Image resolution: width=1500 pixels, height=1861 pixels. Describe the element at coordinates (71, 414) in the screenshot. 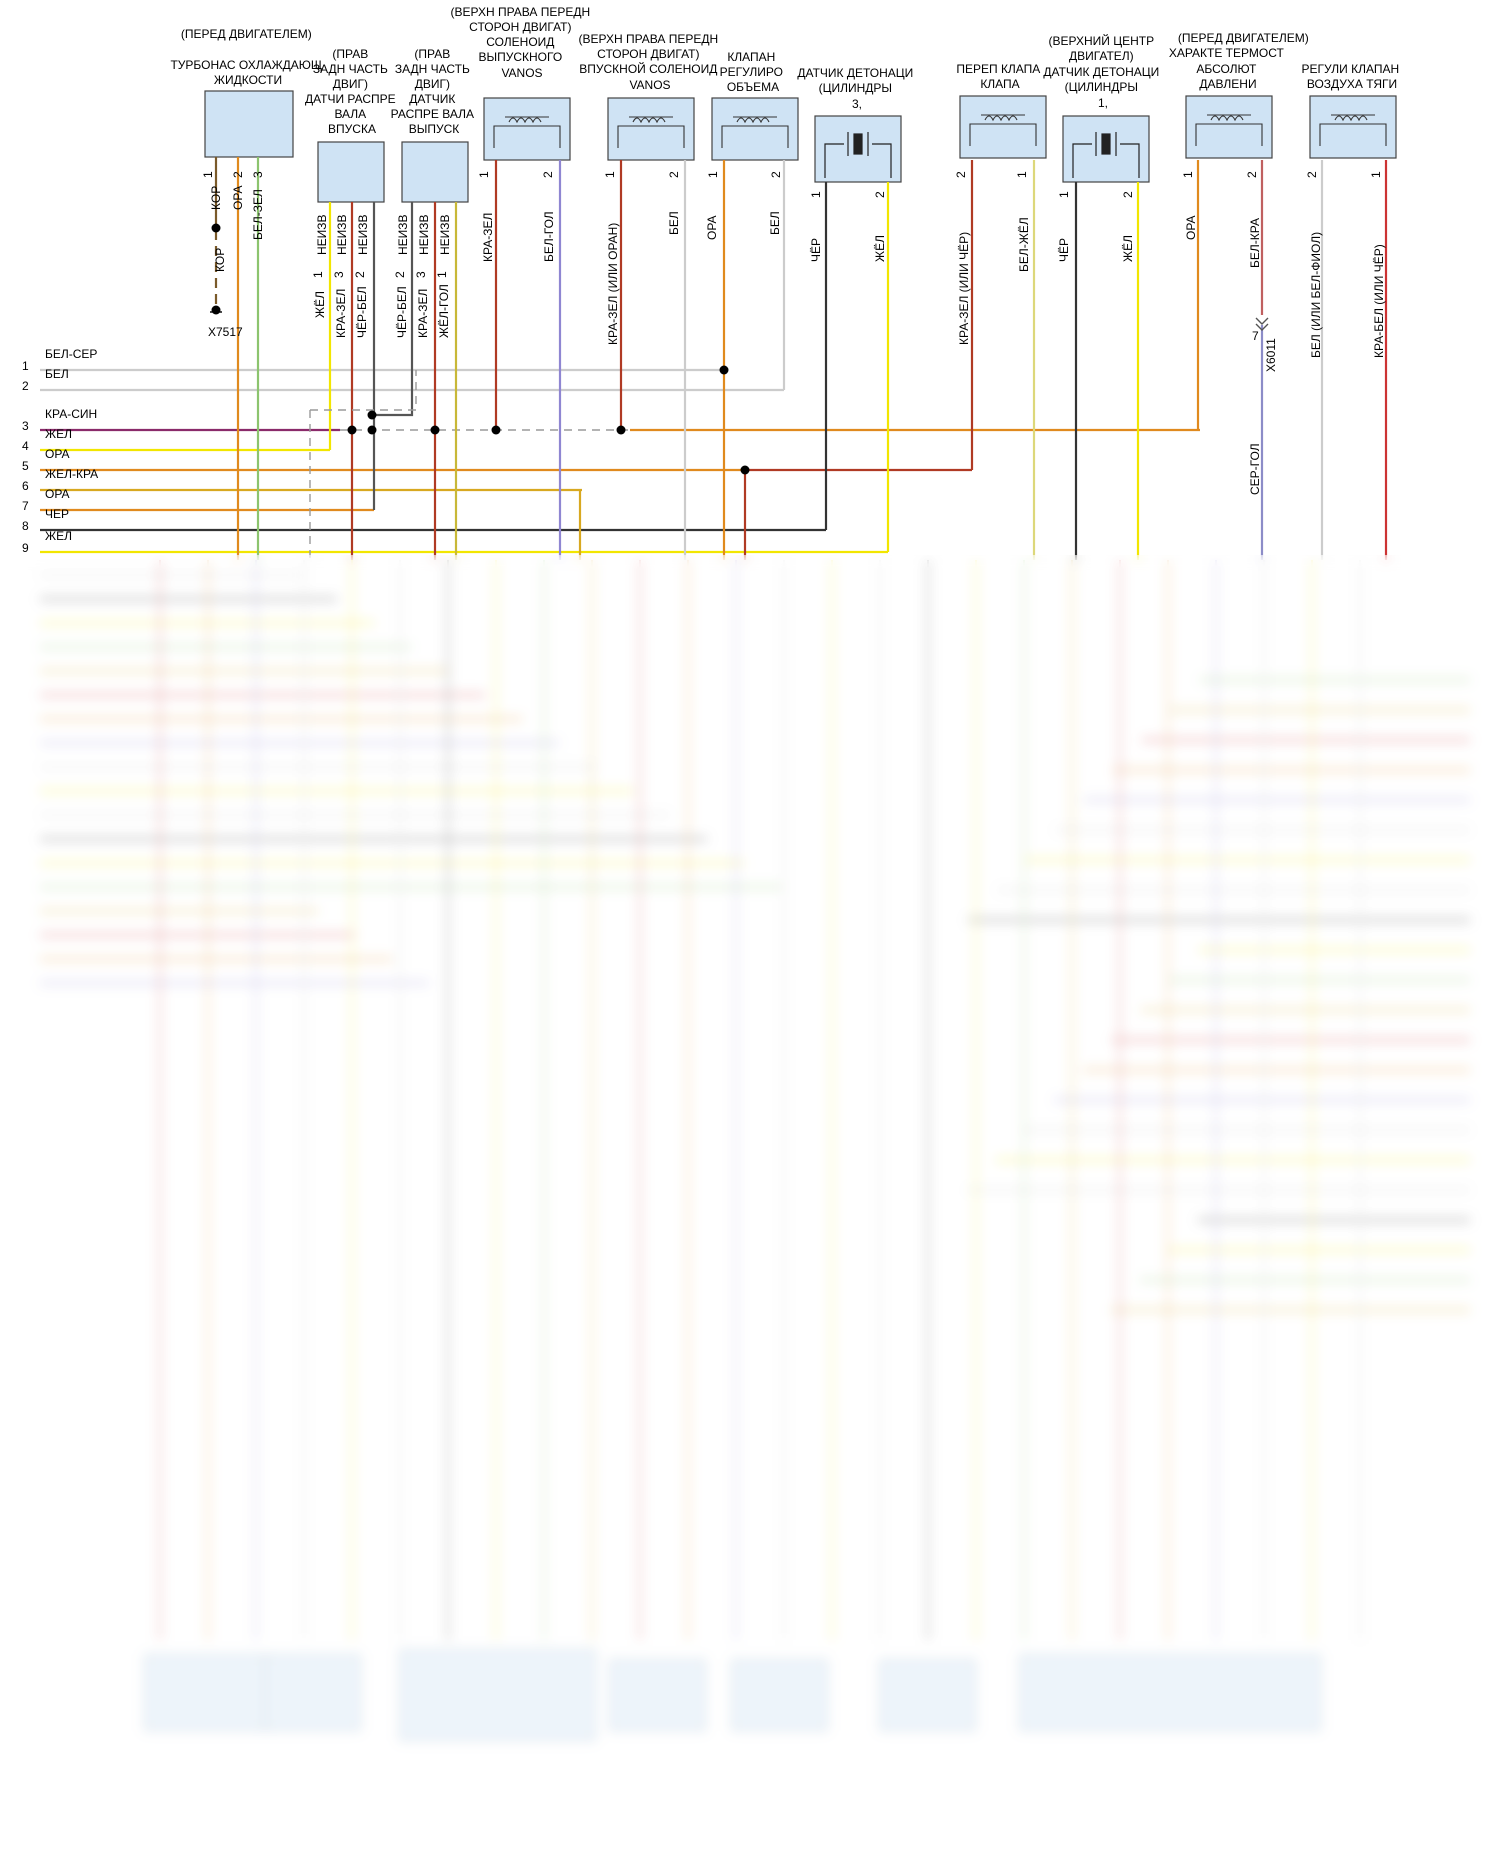

I see `bus-row-label: КРА-СИН` at that location.